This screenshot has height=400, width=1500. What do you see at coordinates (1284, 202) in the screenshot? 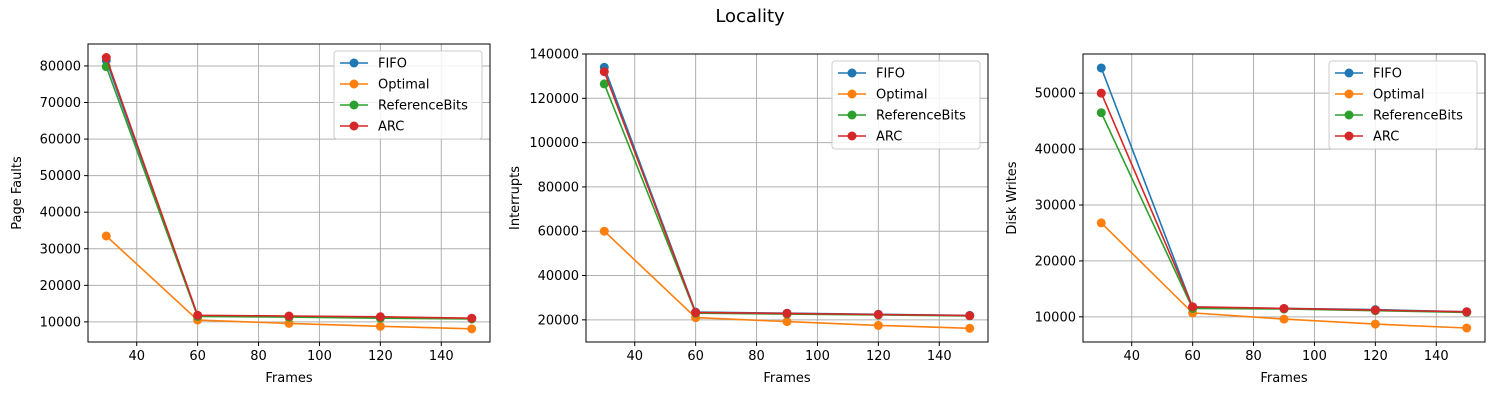
I see `series-arc` at bounding box center [1284, 202].